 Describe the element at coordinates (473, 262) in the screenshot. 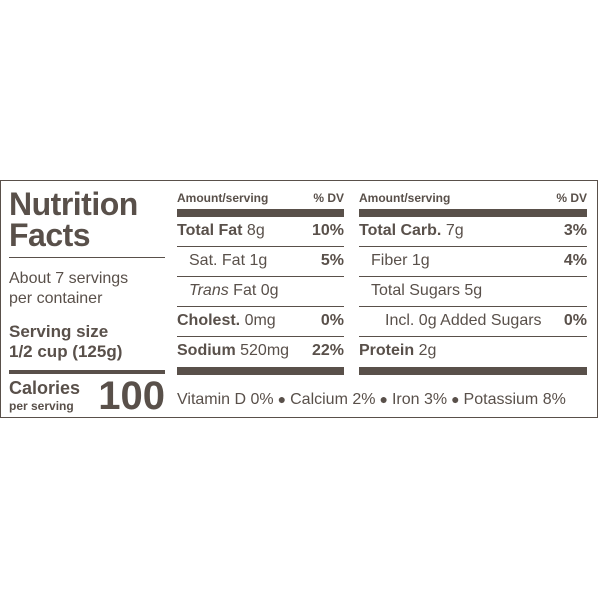

I see `nutrient-row-fiber: Fiber 1g 4%` at that location.